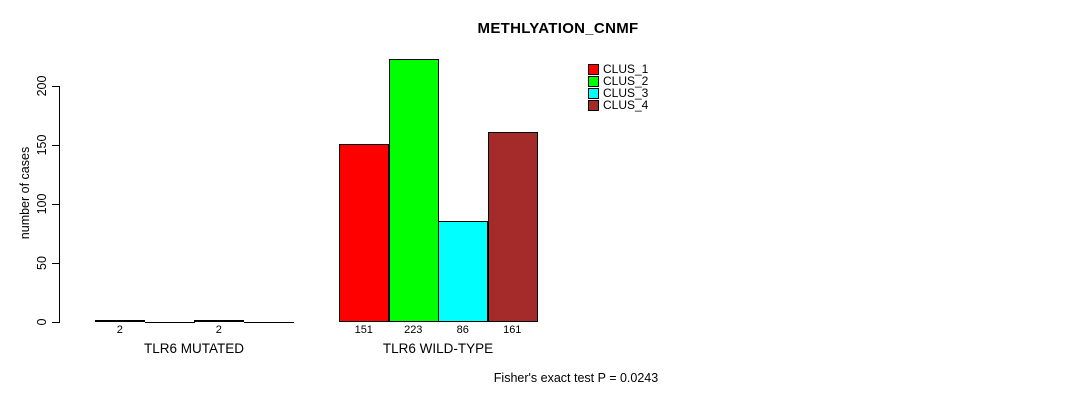 The height and width of the screenshot is (400, 1090). Describe the element at coordinates (462, 330) in the screenshot. I see `bar-value-label: 86` at that location.